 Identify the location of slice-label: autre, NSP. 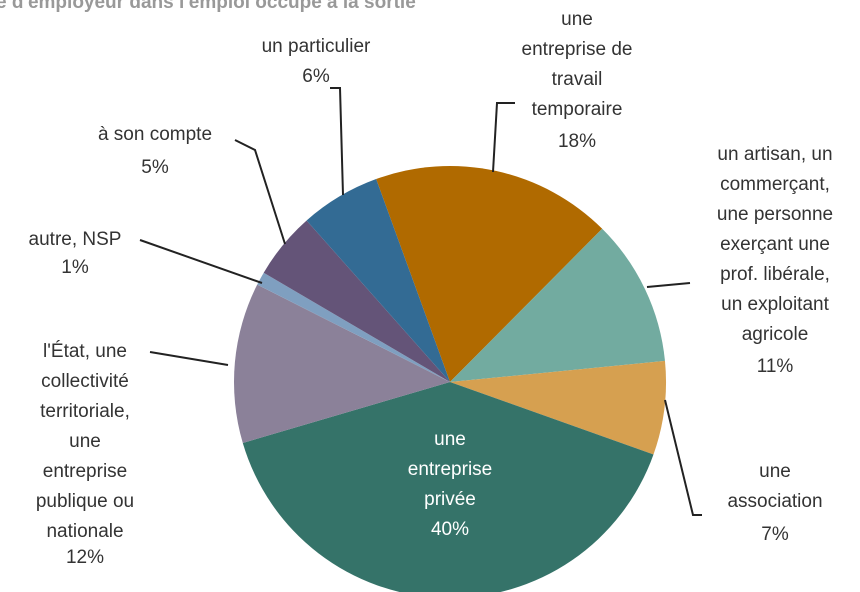
(75, 239).